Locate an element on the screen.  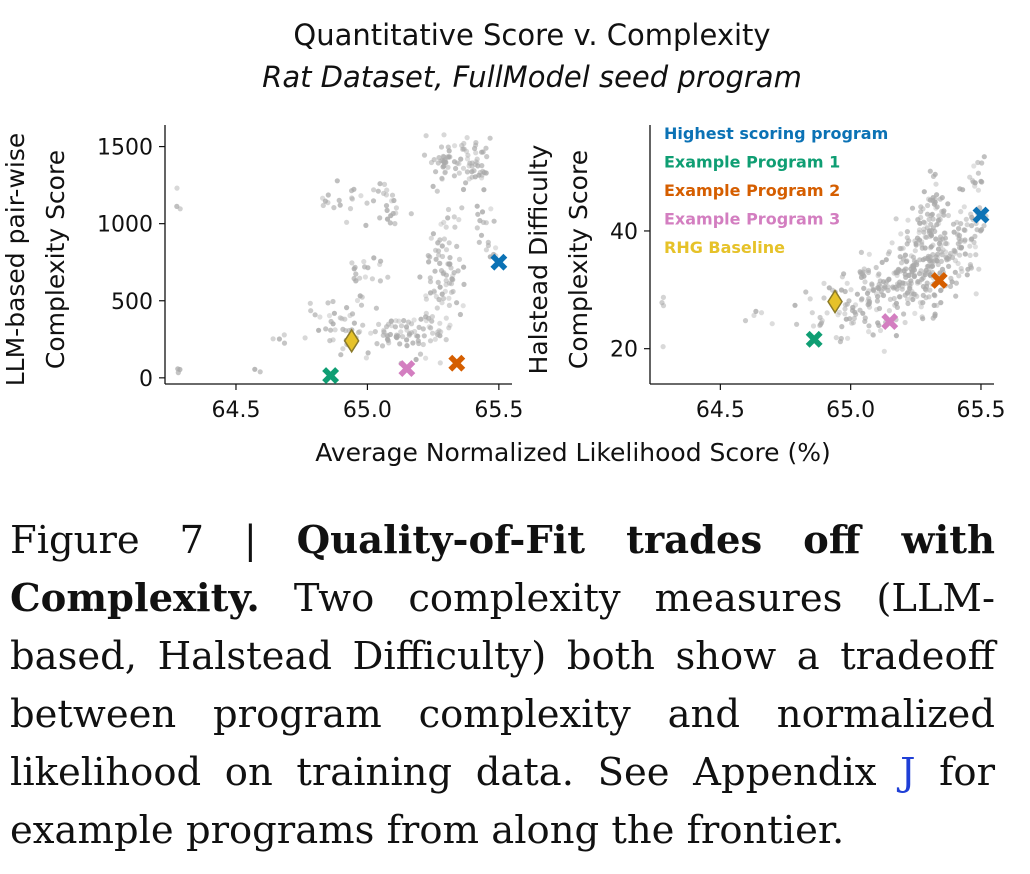
y-tick-label: 500 is located at coordinates (132, 302).